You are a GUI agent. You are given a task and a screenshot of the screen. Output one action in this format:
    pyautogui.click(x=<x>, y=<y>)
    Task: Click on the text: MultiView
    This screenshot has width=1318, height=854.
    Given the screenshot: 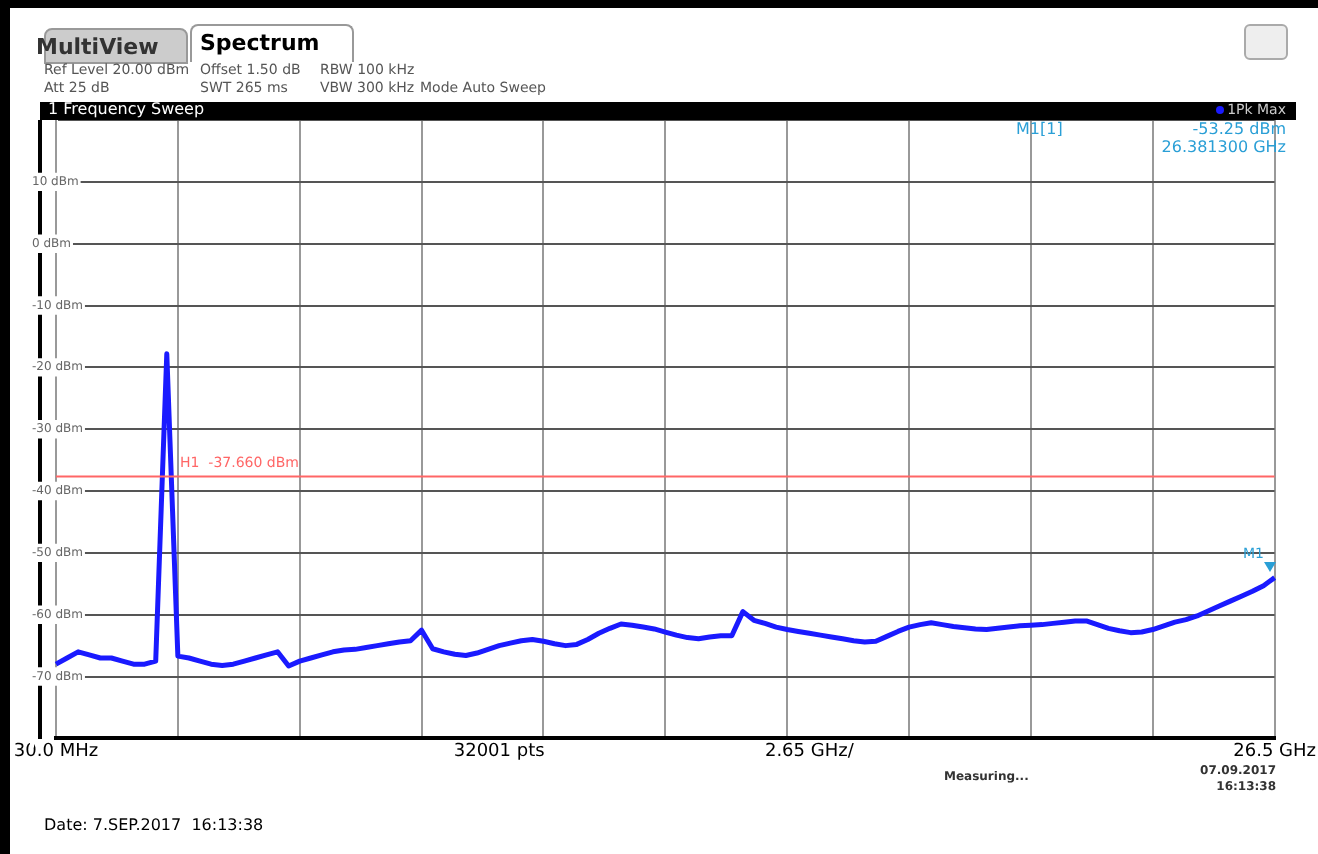 What is the action you would take?
    pyautogui.click(x=97, y=47)
    